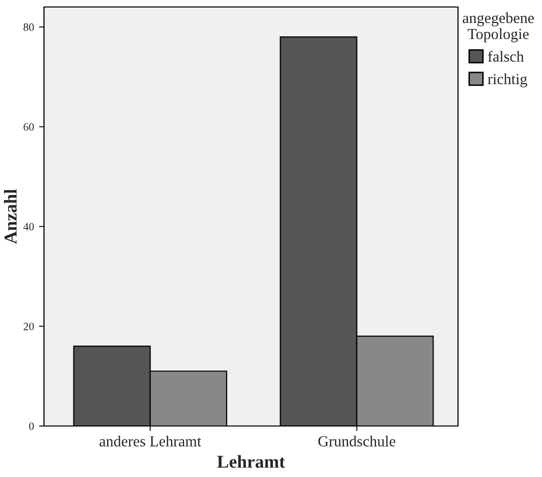  I want to click on x-tick-label: Grundschule, so click(357, 441).